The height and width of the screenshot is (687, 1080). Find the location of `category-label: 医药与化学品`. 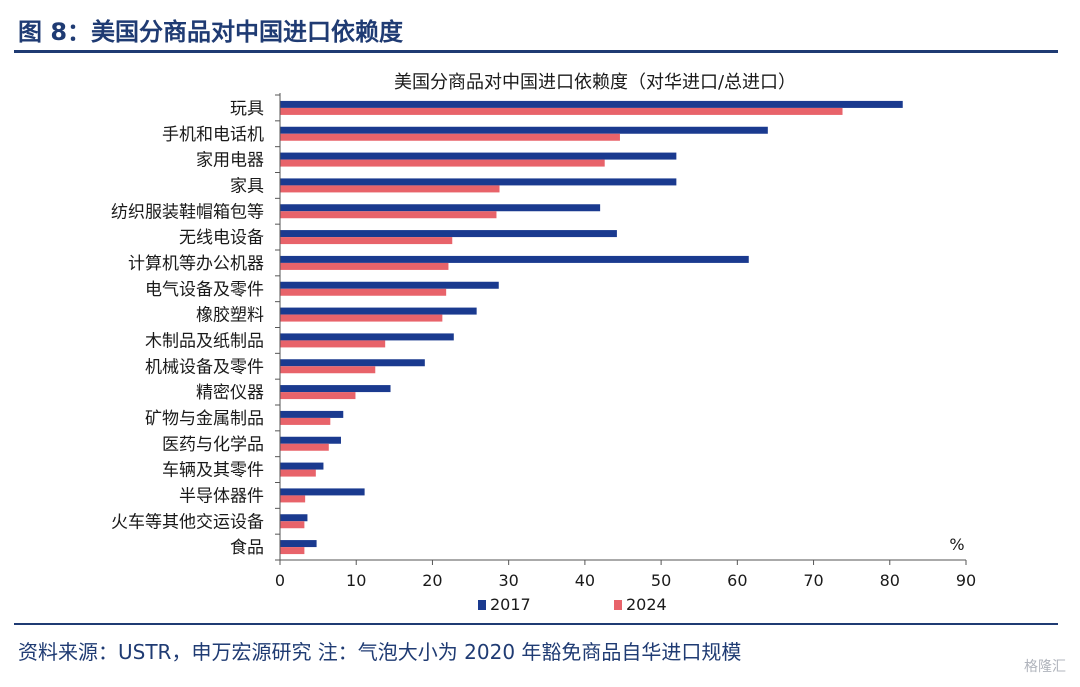

category-label: 医药与化学品 is located at coordinates (213, 445).